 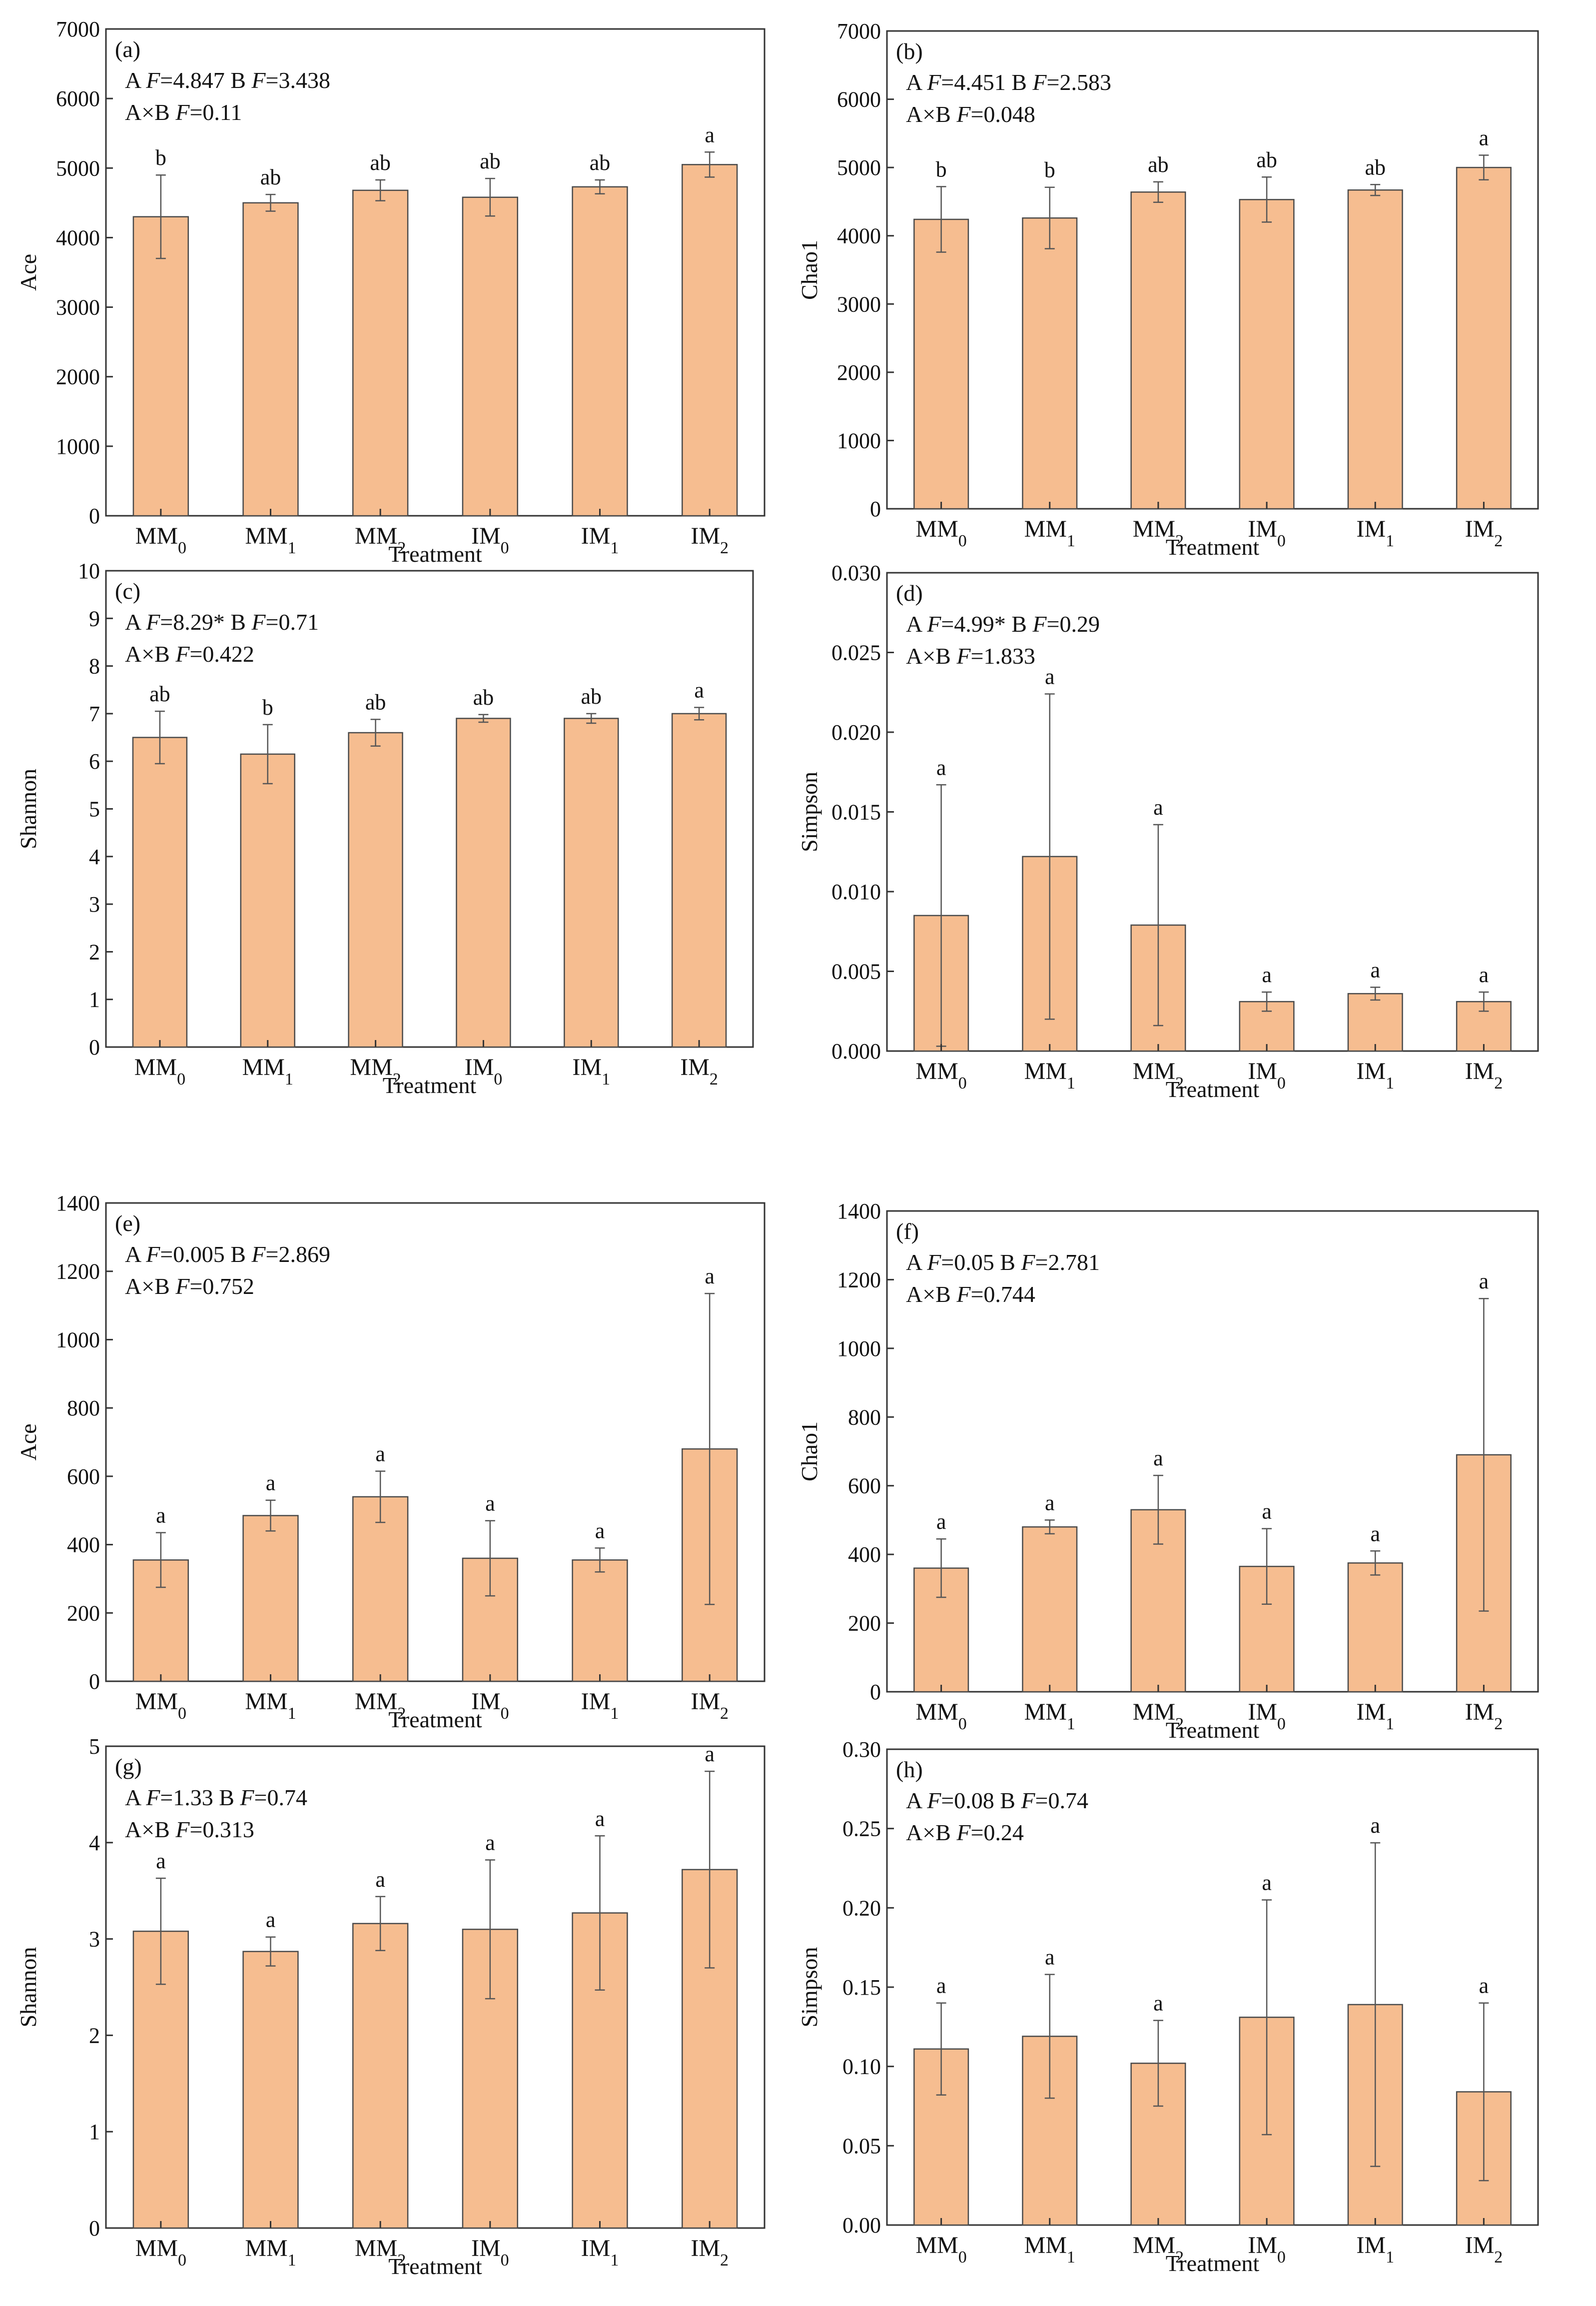 What do you see at coordinates (809, 270) in the screenshot?
I see `y-axis-label: Chao1` at bounding box center [809, 270].